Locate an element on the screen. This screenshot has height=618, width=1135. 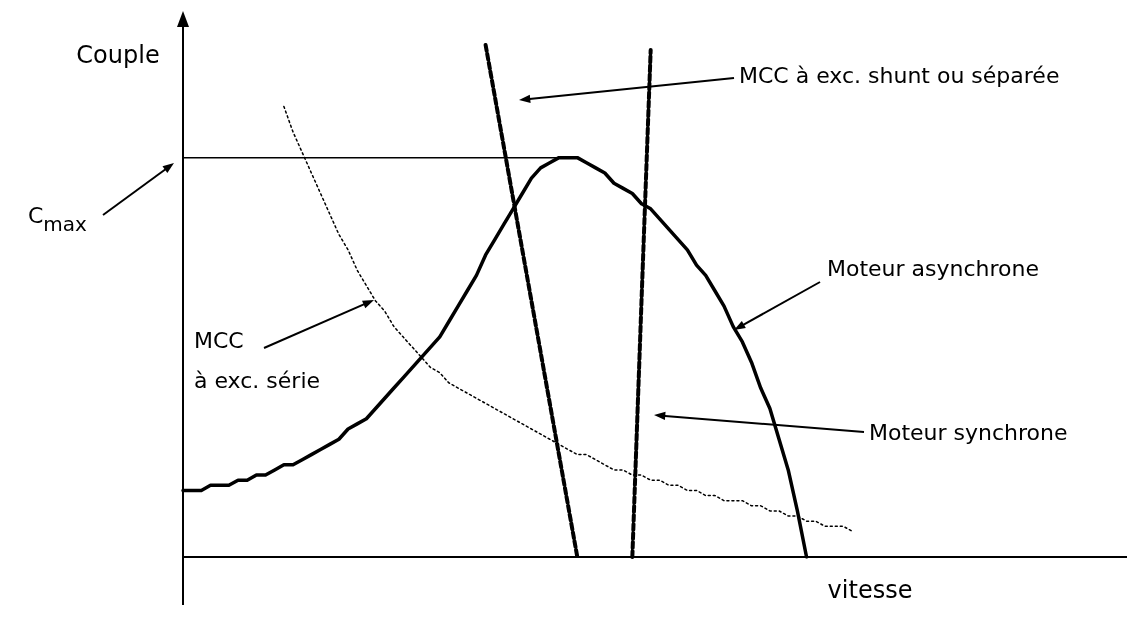
annotation: Moteur synchrone is located at coordinates (968, 432).